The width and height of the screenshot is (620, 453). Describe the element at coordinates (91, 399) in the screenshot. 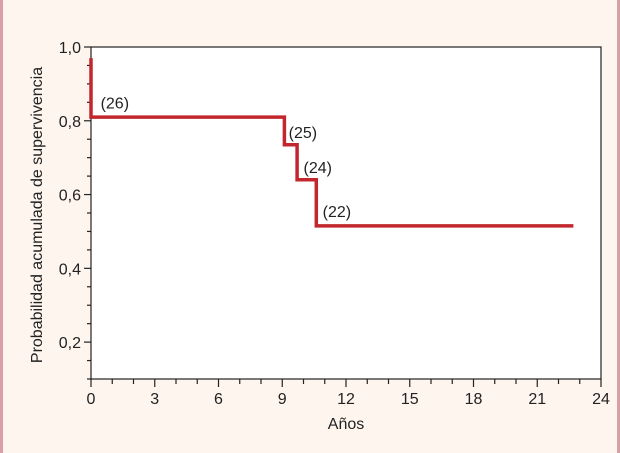

I see `x-tick-label: 0` at that location.